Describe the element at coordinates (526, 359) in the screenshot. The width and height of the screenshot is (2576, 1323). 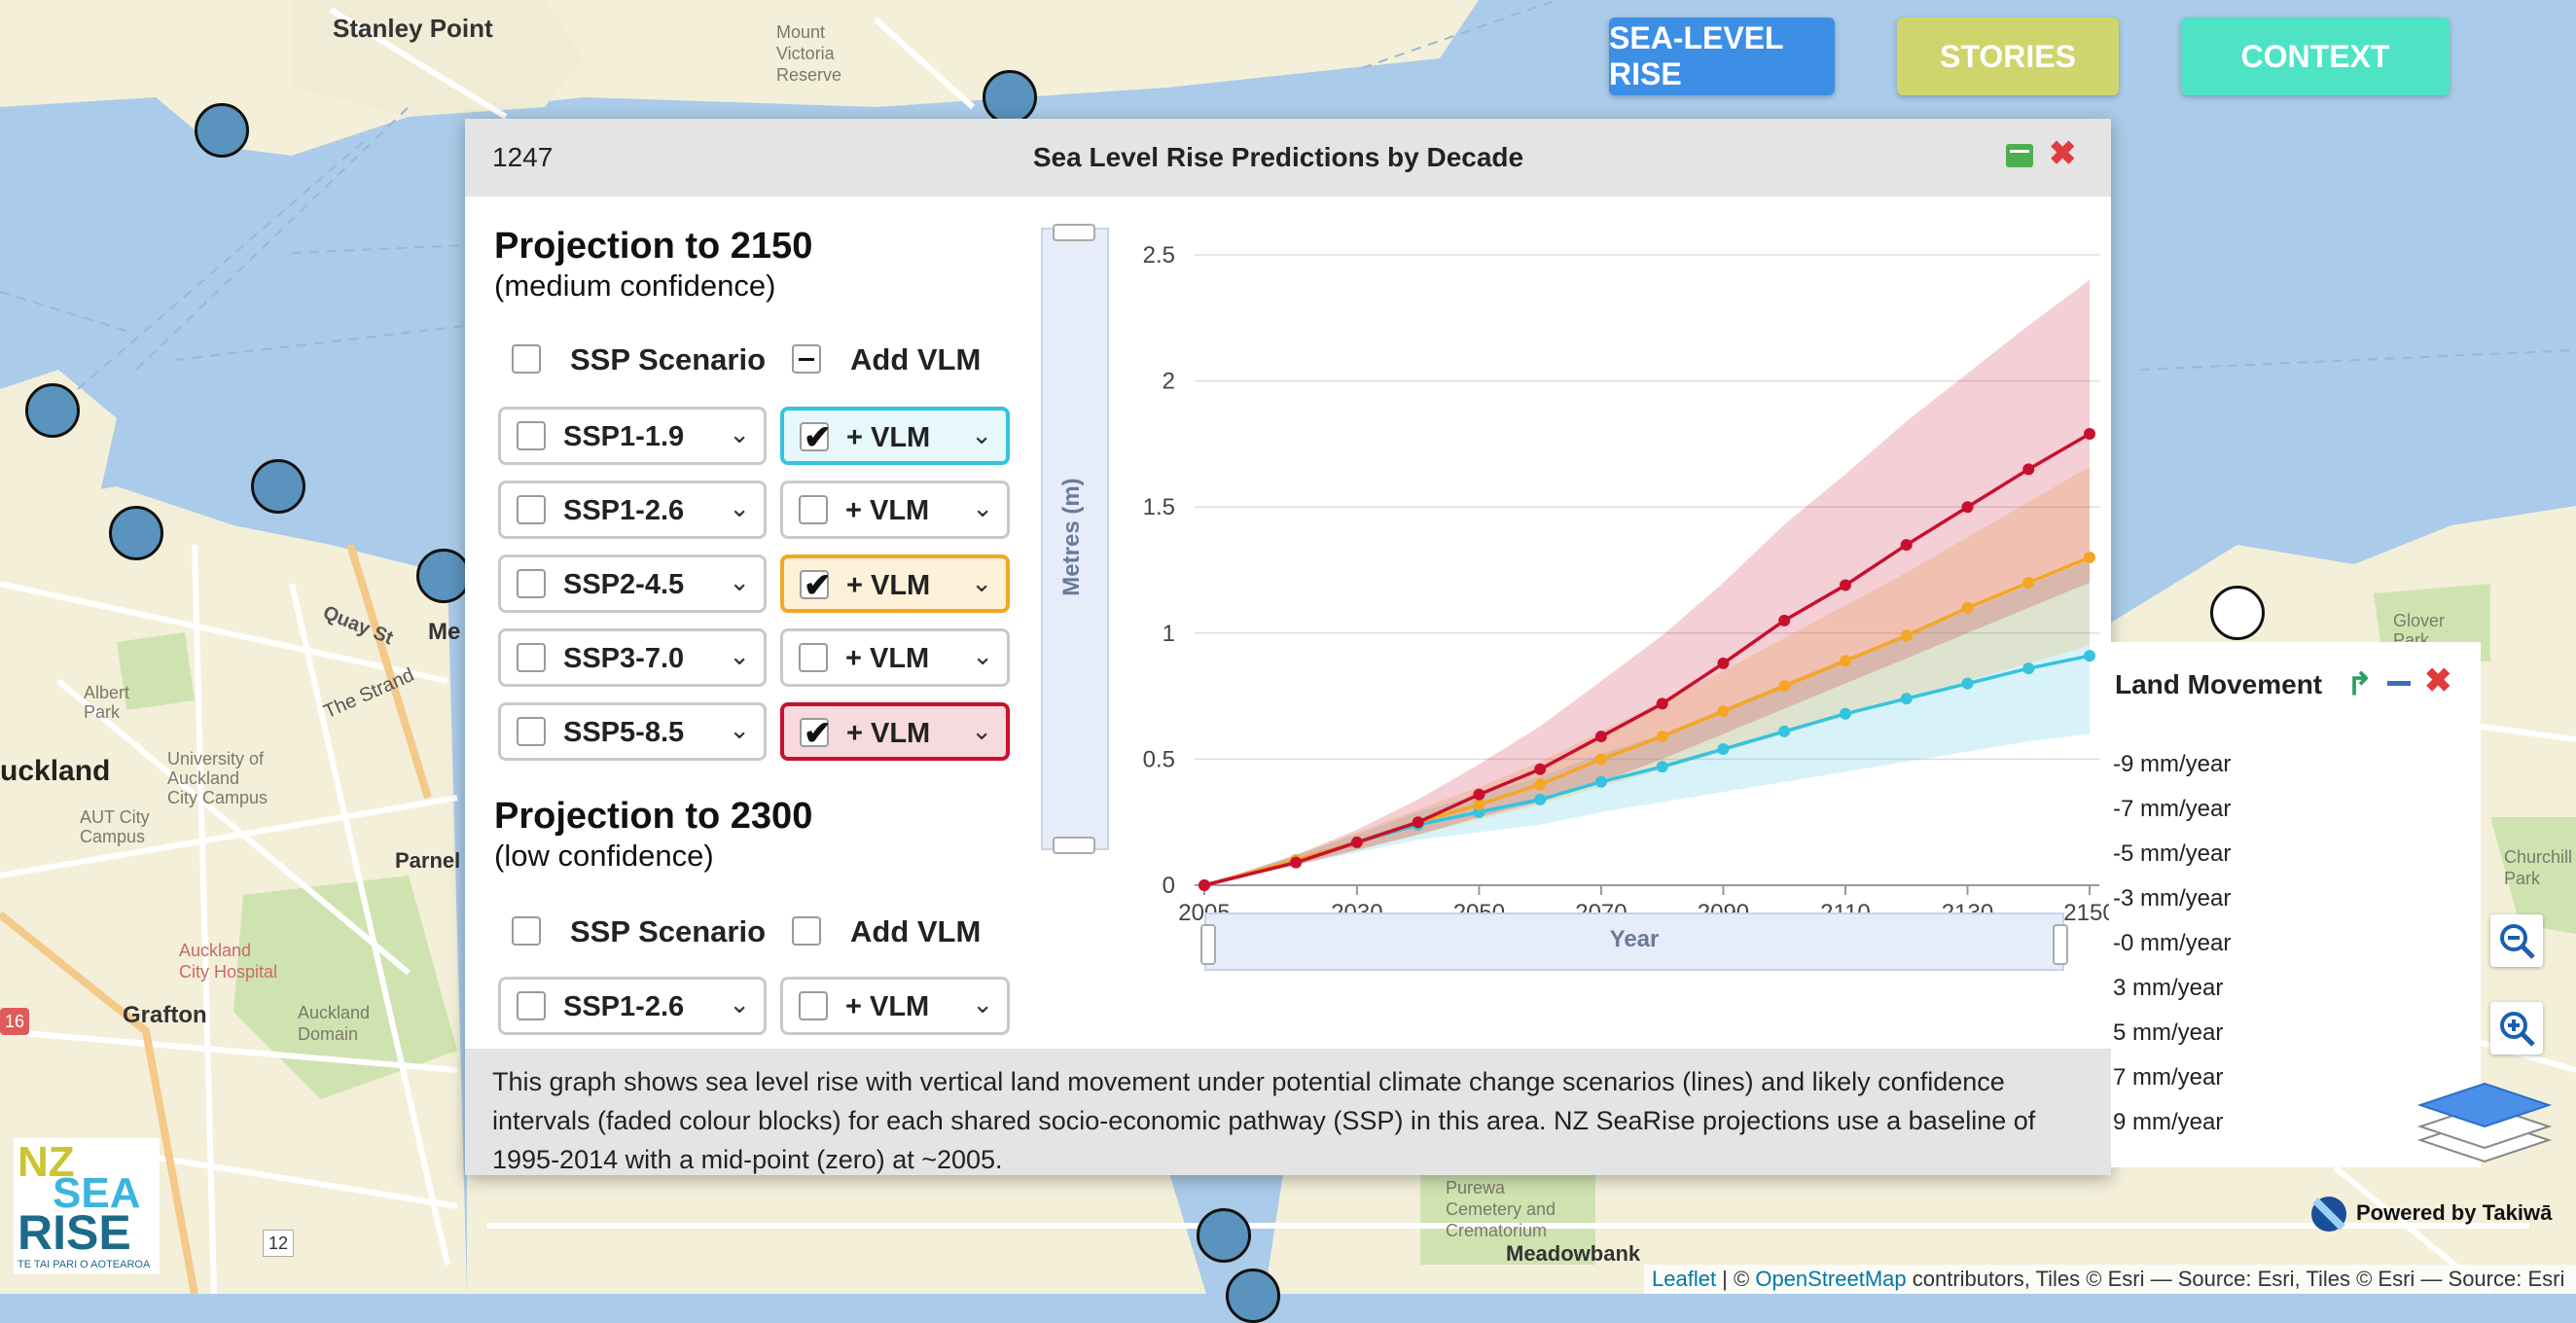
I see `ssp-select-all-checkbox` at that location.